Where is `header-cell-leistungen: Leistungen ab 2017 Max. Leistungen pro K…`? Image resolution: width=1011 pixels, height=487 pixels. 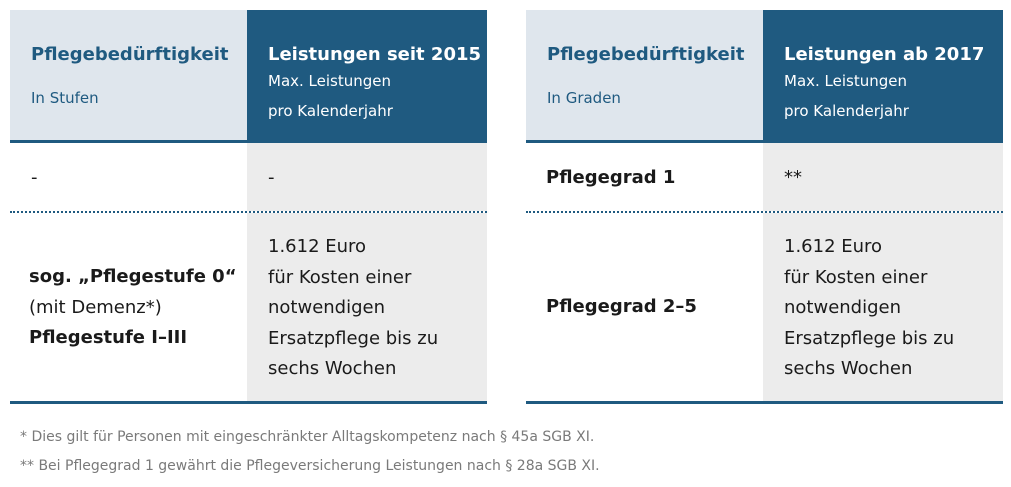 header-cell-leistungen: Leistungen ab 2017 Max. Leistungen pro K… is located at coordinates (883, 75).